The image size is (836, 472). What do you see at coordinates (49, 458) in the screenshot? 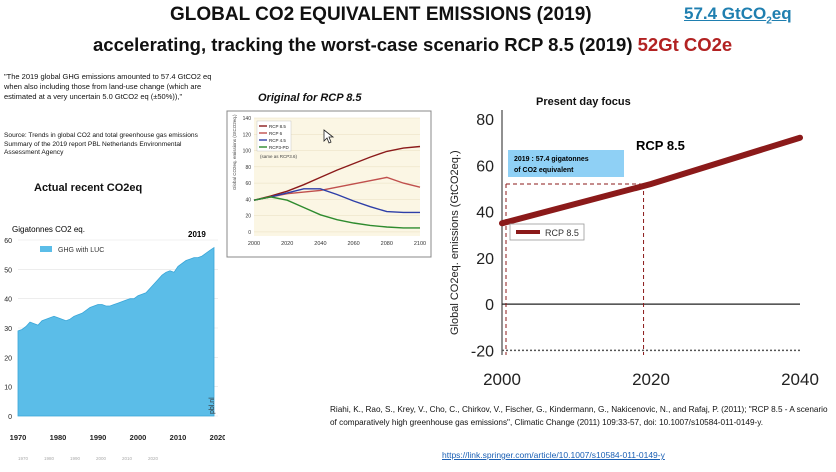
I see `svg-text: 1980` at bounding box center [49, 458].